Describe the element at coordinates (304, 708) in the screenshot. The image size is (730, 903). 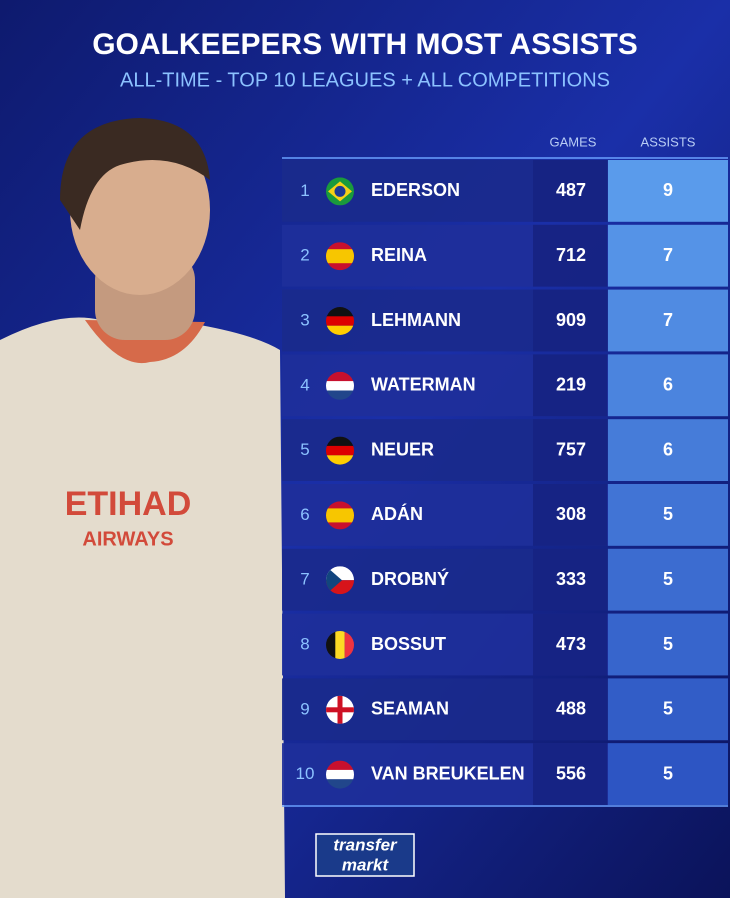
I see `rank: 9` at that location.